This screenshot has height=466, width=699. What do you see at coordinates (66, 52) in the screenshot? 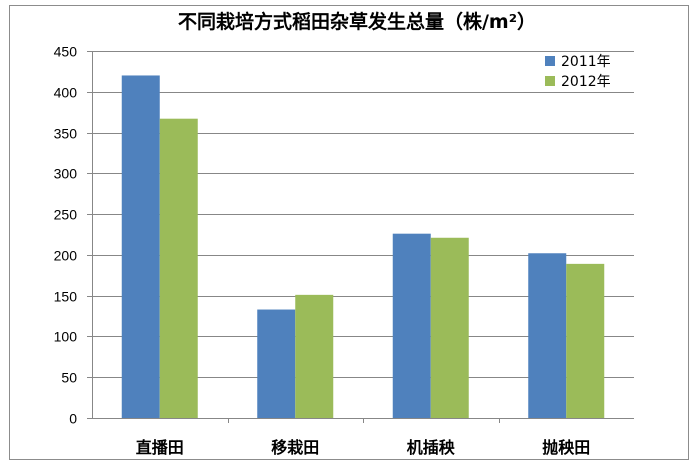
I see `y-tick-label: 450` at bounding box center [66, 52].